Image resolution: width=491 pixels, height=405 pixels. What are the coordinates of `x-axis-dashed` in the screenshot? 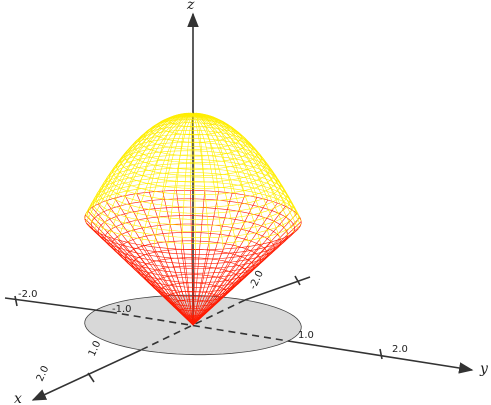 It's located at (193, 325).